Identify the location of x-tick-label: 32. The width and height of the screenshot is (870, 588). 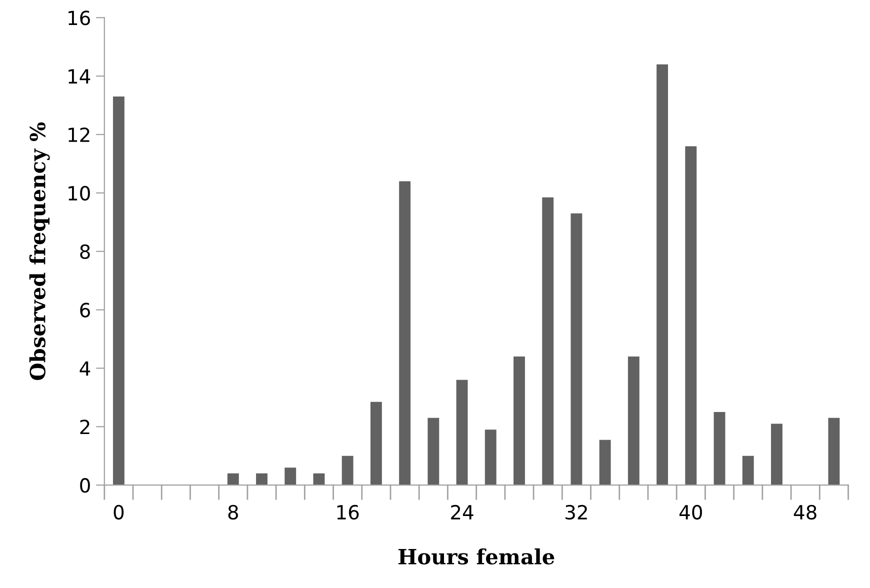
(576, 512).